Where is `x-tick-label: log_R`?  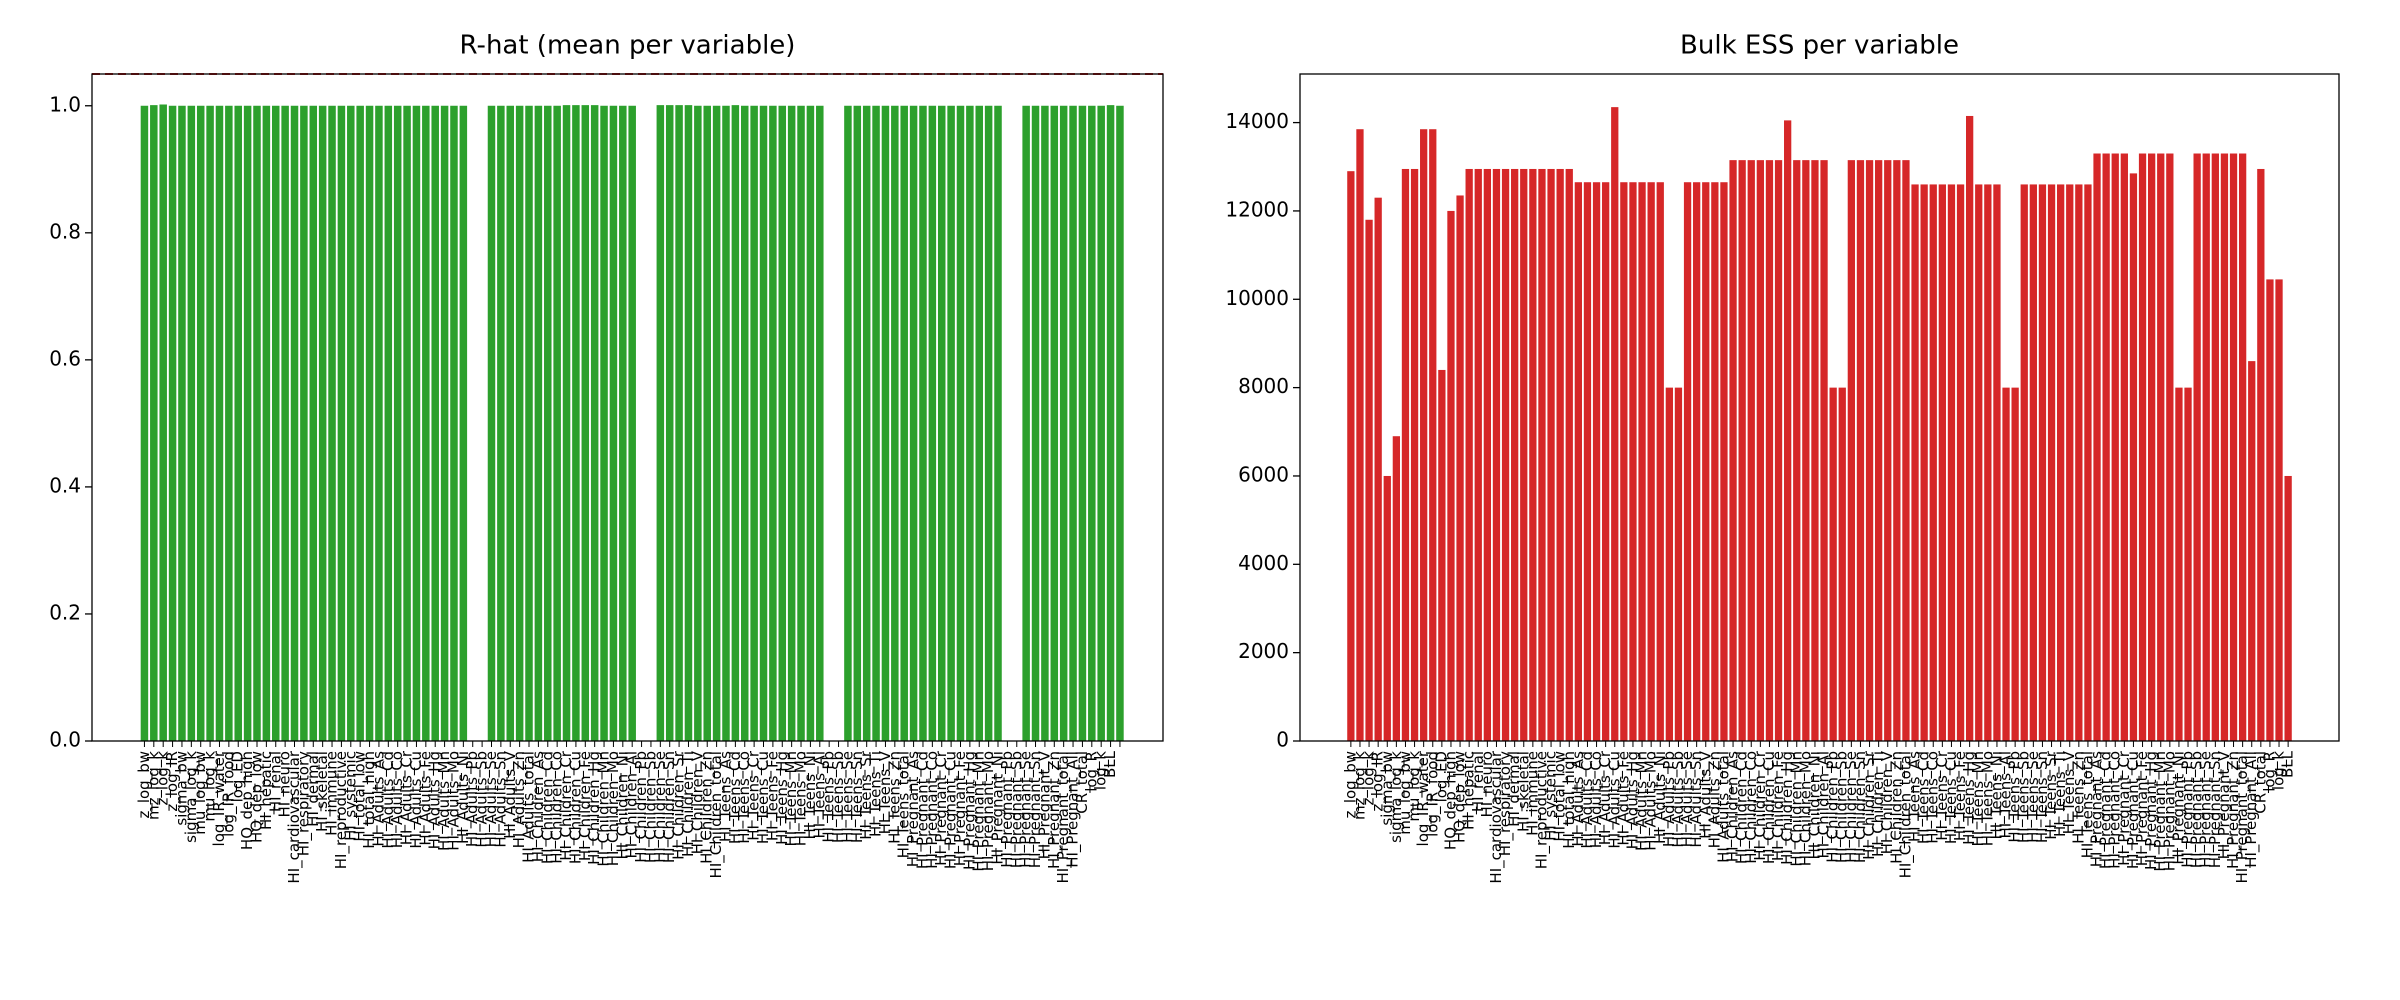 x-tick-label: log_R is located at coordinates (1091, 771).